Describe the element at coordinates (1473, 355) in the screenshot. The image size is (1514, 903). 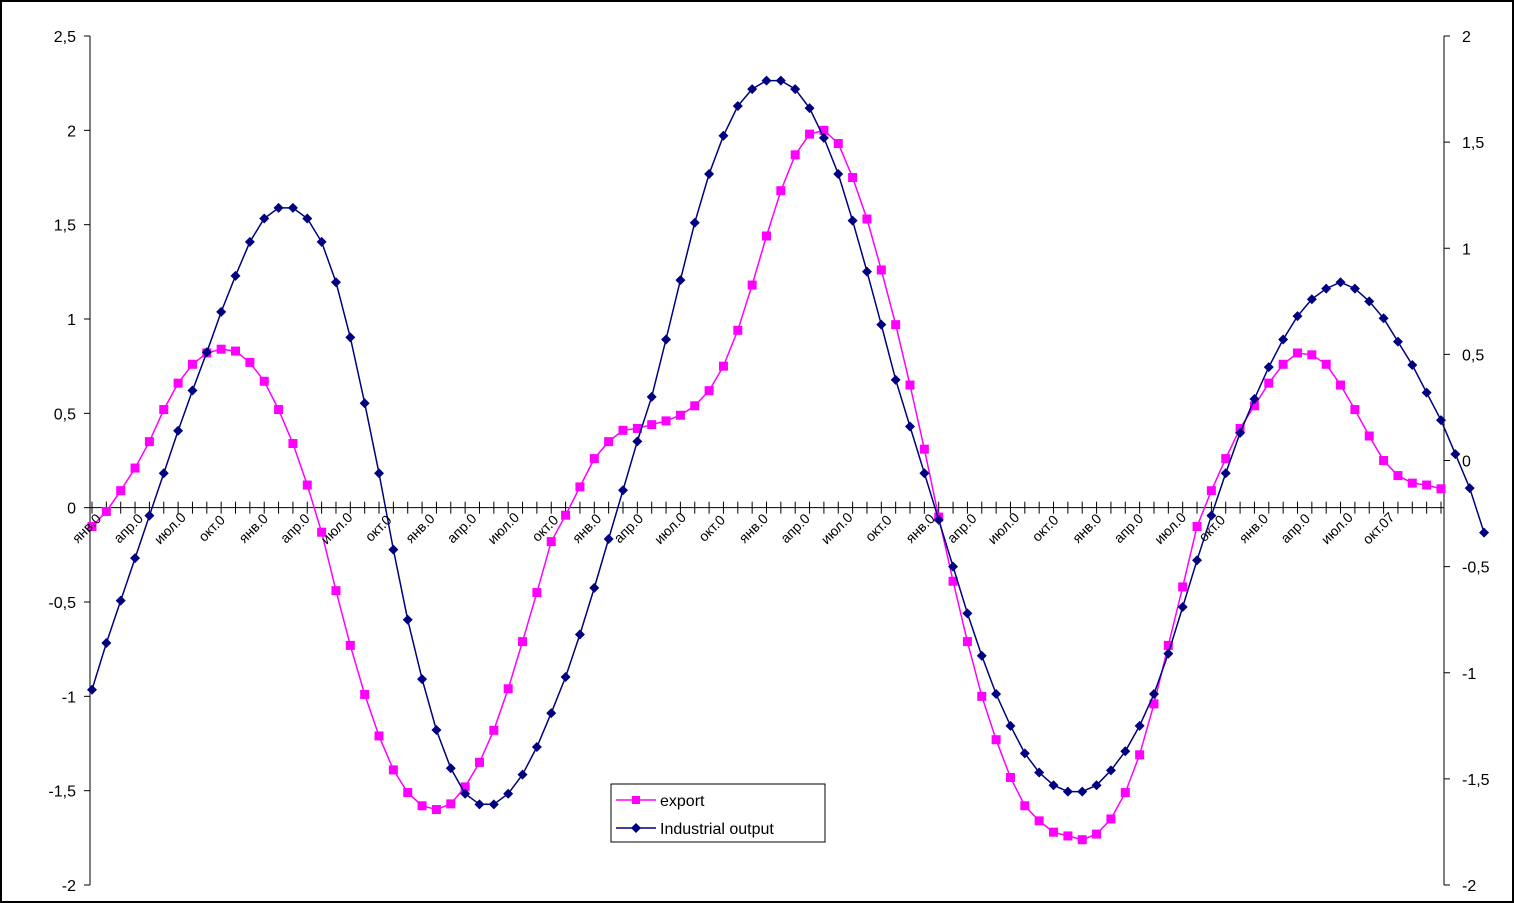
I see `y-tick-label-right: 0,5` at that location.